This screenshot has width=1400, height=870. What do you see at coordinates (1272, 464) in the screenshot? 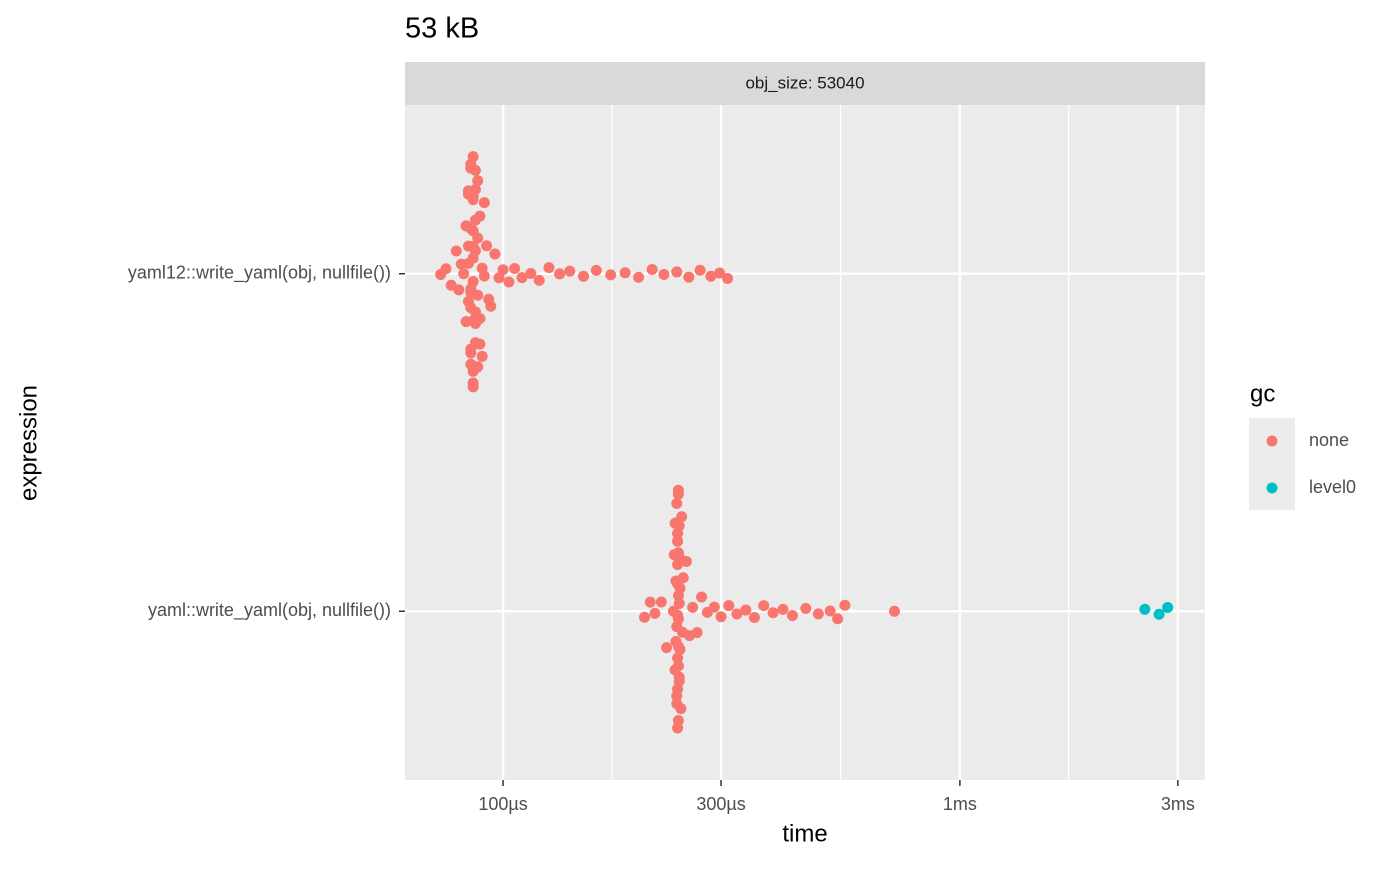
I see `legend-key-bg` at bounding box center [1272, 464].